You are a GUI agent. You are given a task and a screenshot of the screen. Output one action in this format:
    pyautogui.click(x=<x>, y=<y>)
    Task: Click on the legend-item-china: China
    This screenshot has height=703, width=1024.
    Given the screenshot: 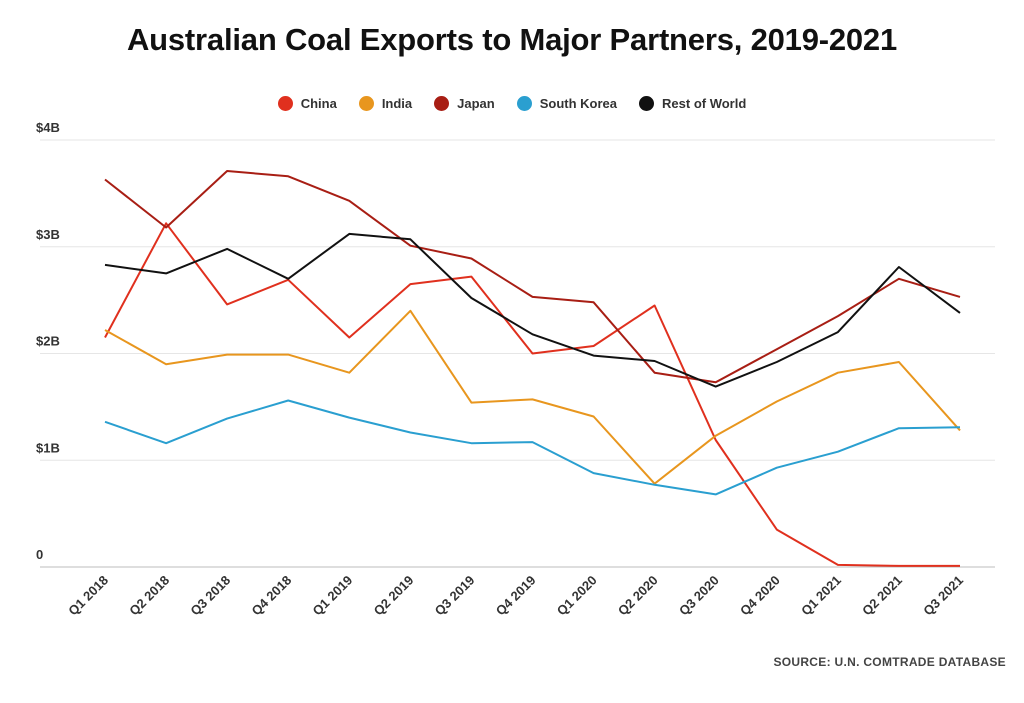 What is the action you would take?
    pyautogui.click(x=307, y=103)
    